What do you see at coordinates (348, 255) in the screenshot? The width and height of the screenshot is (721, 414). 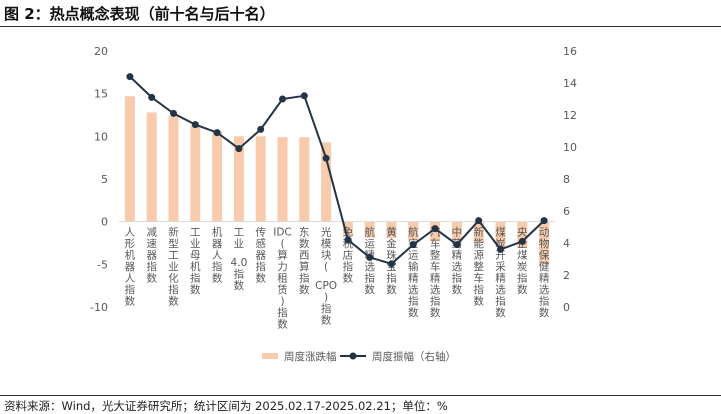 I see `category-label: 免税店指数` at bounding box center [348, 255].